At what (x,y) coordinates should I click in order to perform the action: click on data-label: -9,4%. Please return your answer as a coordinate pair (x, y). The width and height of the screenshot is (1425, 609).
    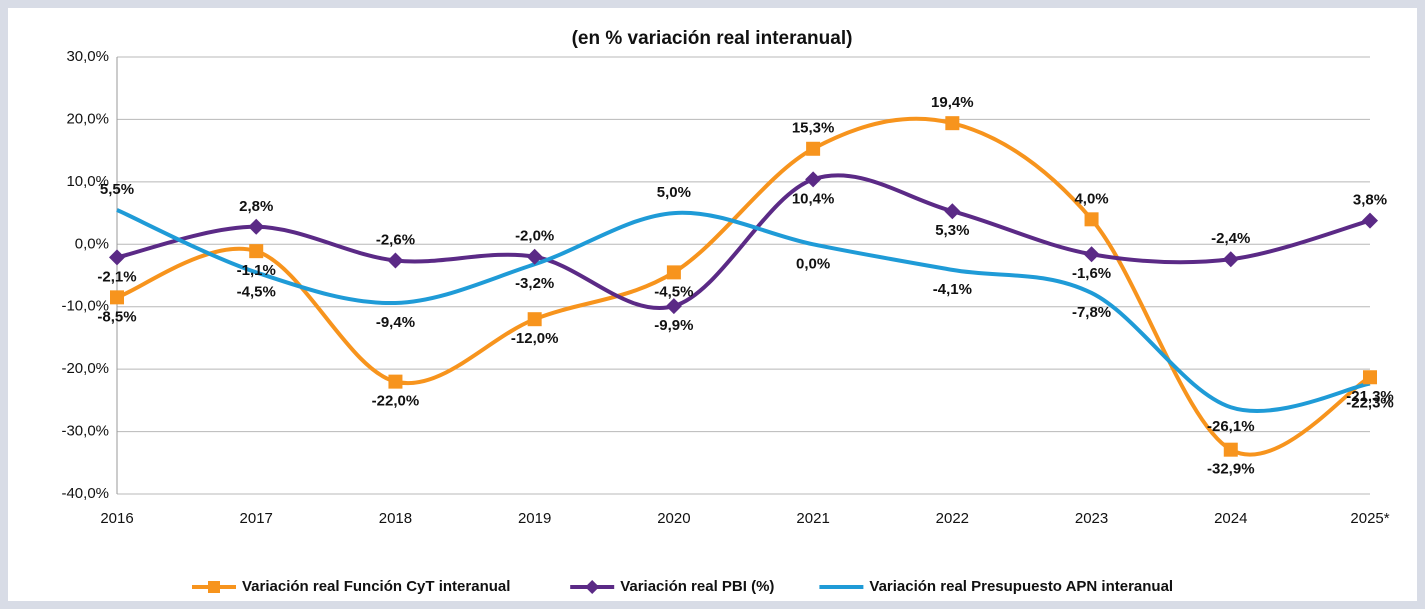
    Looking at the image, I should click on (395, 322).